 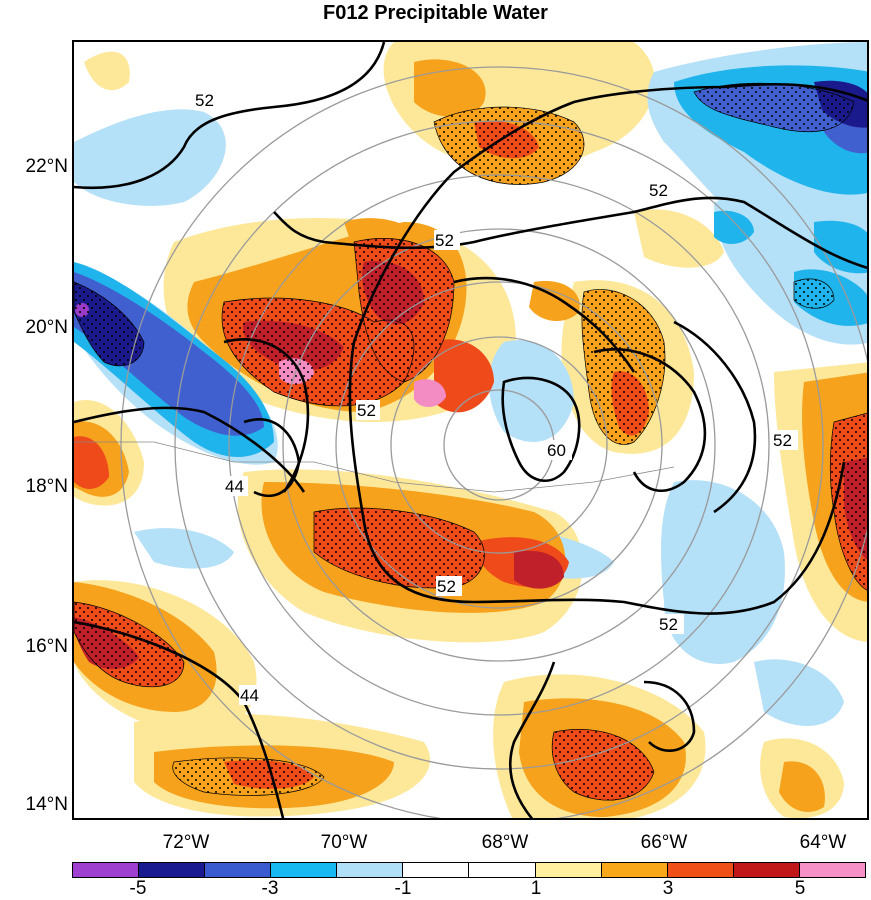 What do you see at coordinates (46, 804) in the screenshot?
I see `lat-label: 14°N` at bounding box center [46, 804].